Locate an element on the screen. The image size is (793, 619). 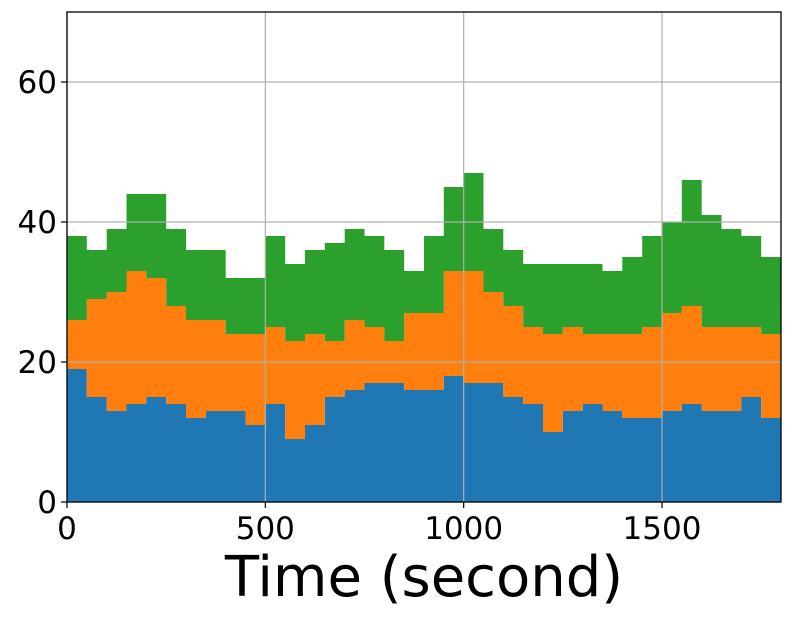
y-tick-label: 20 is located at coordinates (37, 363).